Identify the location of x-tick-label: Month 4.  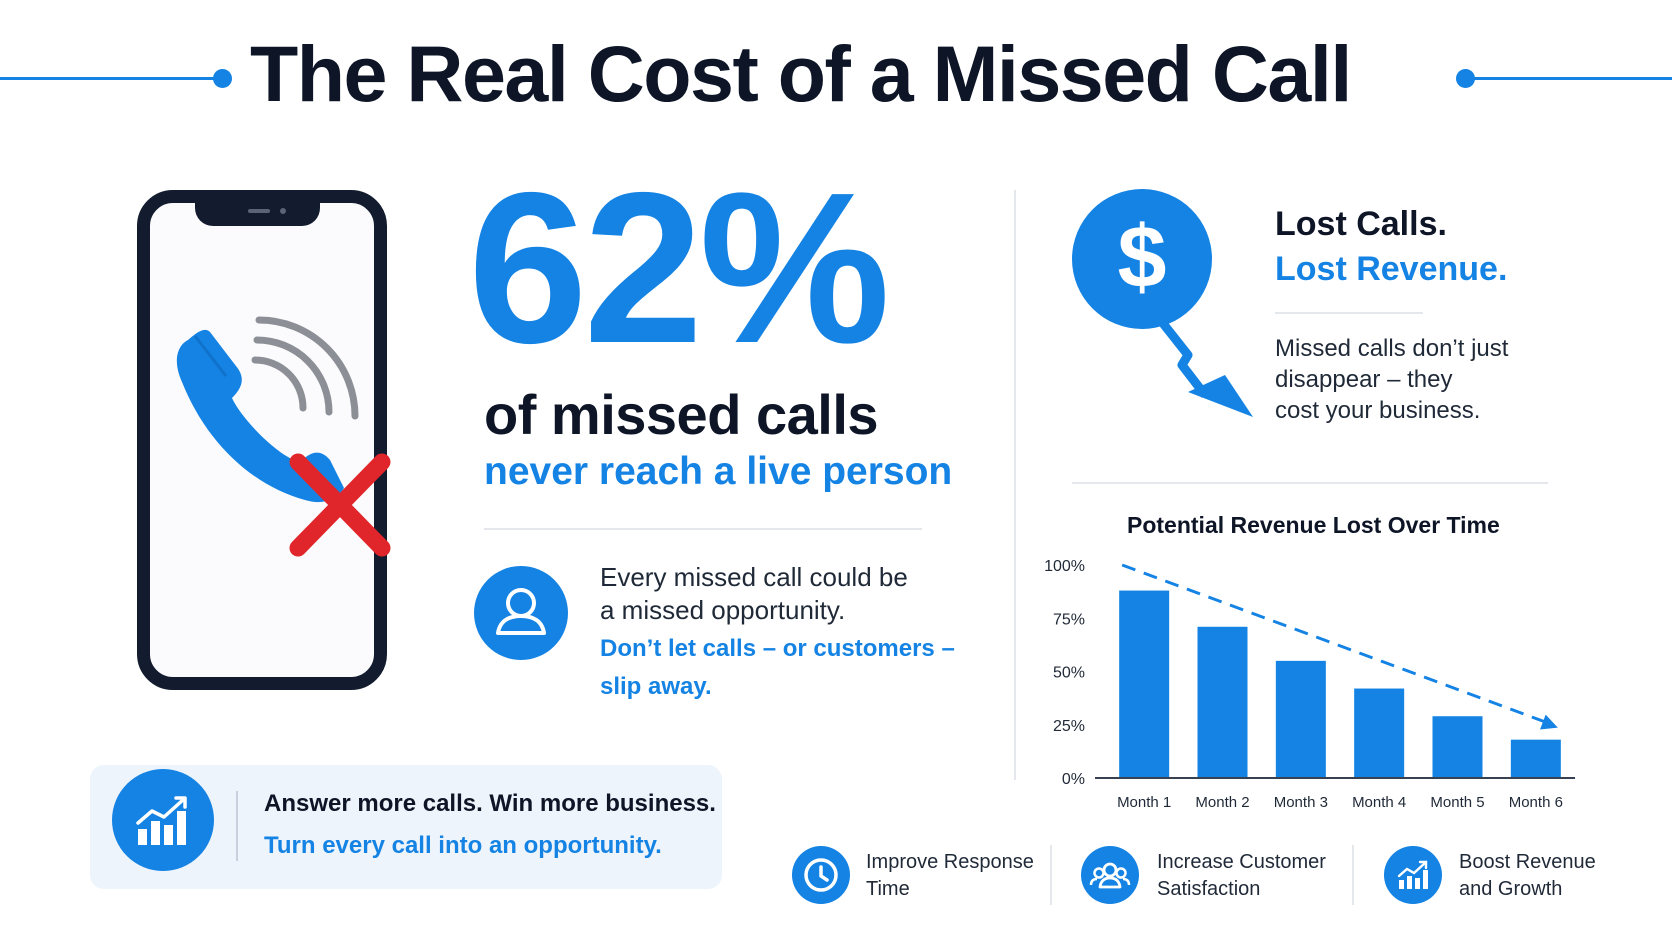
(1379, 802).